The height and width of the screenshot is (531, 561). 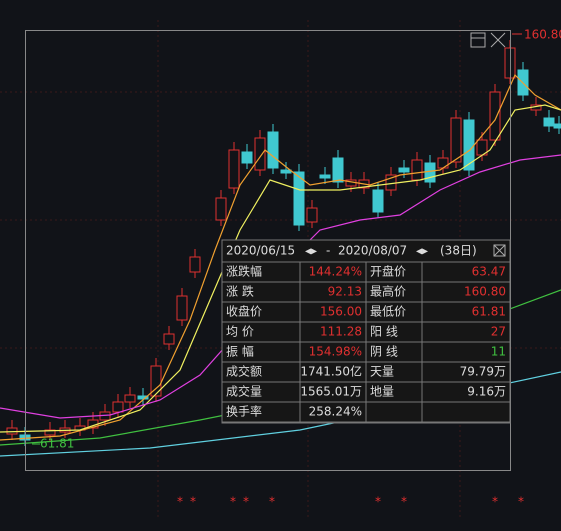 What do you see at coordinates (240, 291) in the screenshot?
I see `stat-label: 涨 跌` at bounding box center [240, 291].